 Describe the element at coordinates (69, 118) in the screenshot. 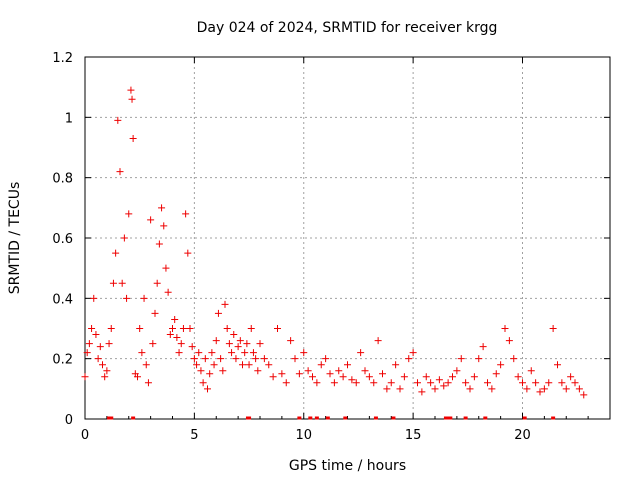

I see `y-tick-label: 1` at that location.